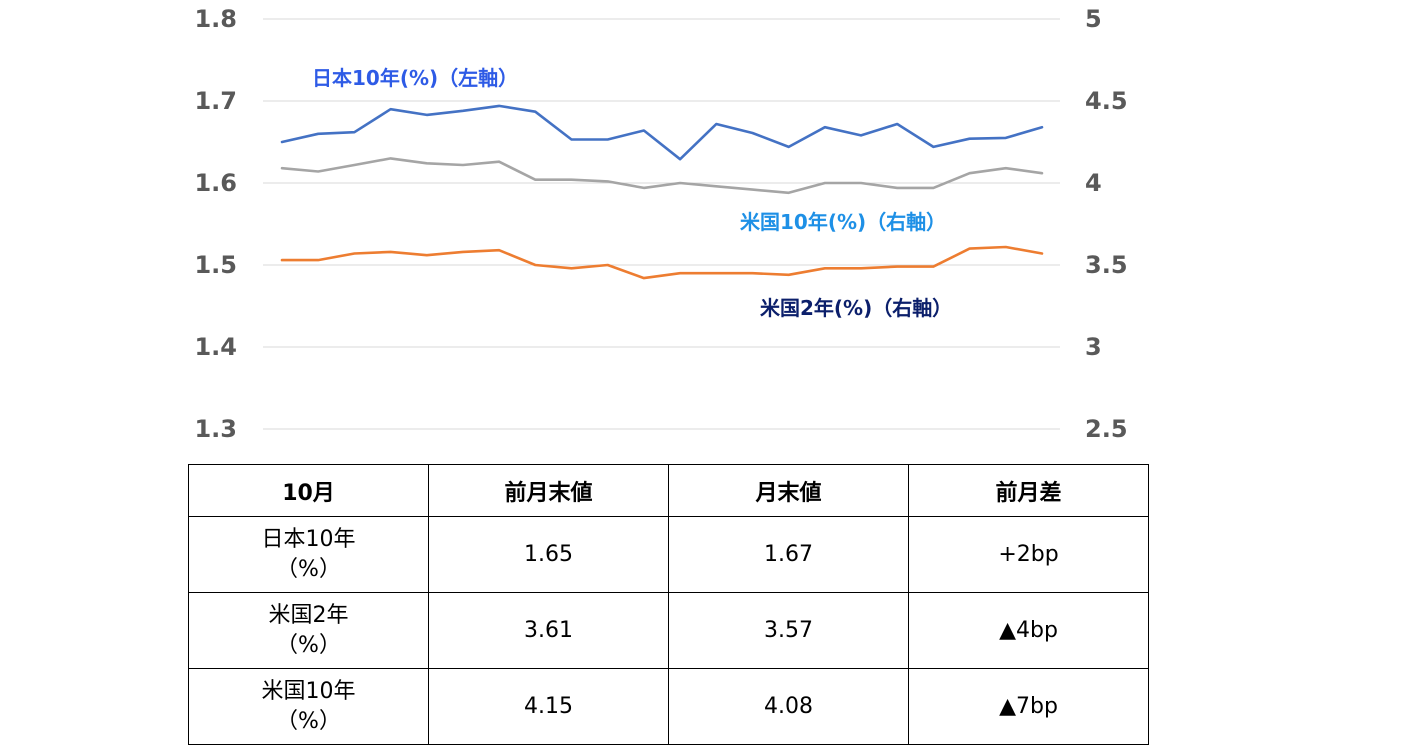  I want to click on month-end-value: 3.57, so click(788, 630).